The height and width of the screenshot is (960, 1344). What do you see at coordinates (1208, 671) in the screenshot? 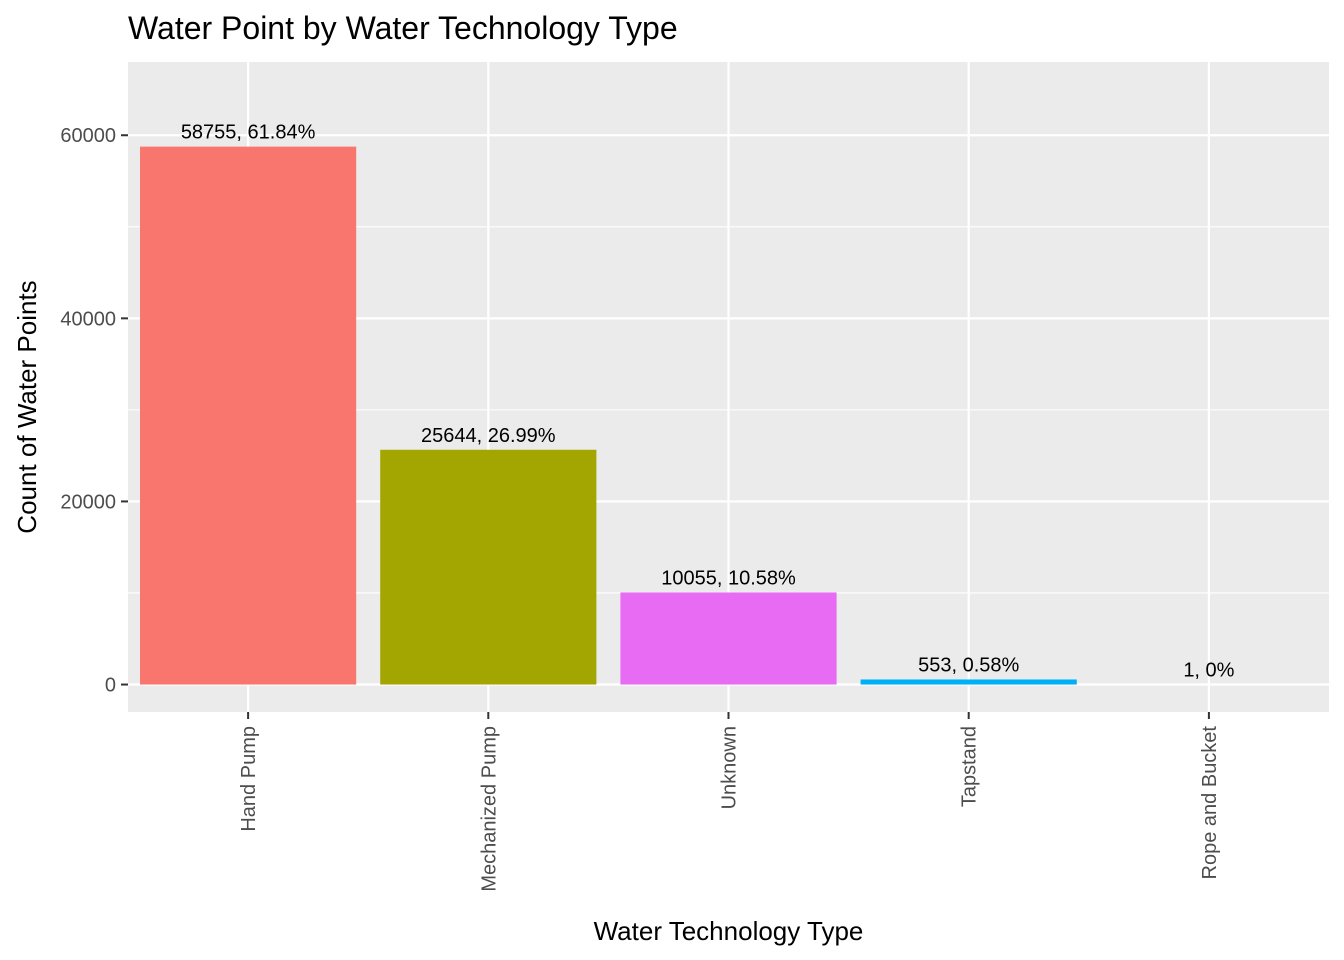
I see `bar-data-label: 1, 0%` at bounding box center [1208, 671].